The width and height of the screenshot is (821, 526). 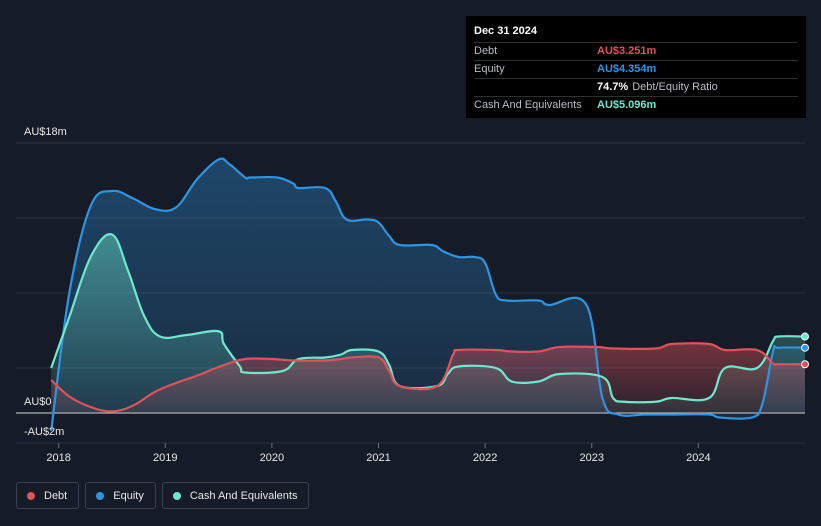 I want to click on series-end-markers, so click(x=805, y=350).